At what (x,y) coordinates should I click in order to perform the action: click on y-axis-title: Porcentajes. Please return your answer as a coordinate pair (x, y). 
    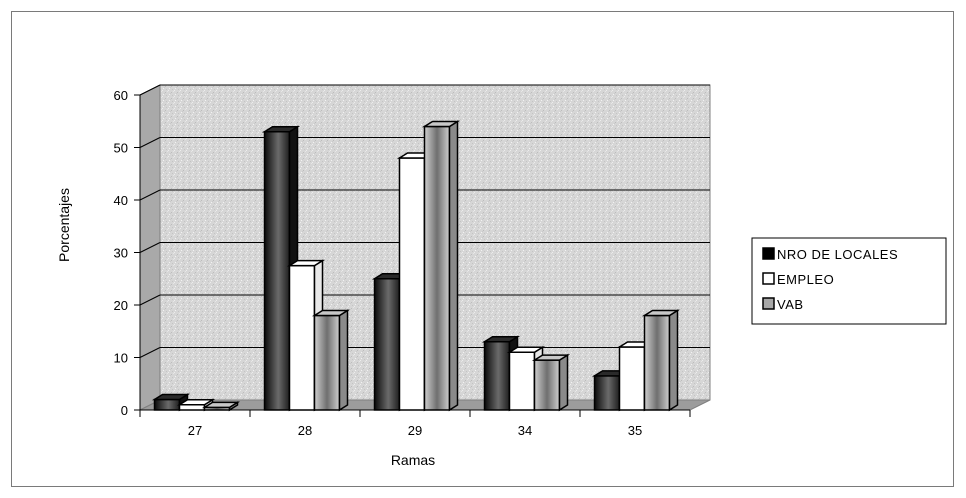
    Looking at the image, I should click on (64, 225).